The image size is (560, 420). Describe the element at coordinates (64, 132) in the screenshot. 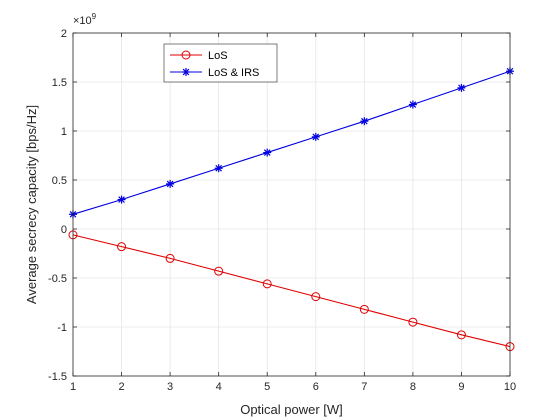

I see `y-tick-label: 1` at that location.